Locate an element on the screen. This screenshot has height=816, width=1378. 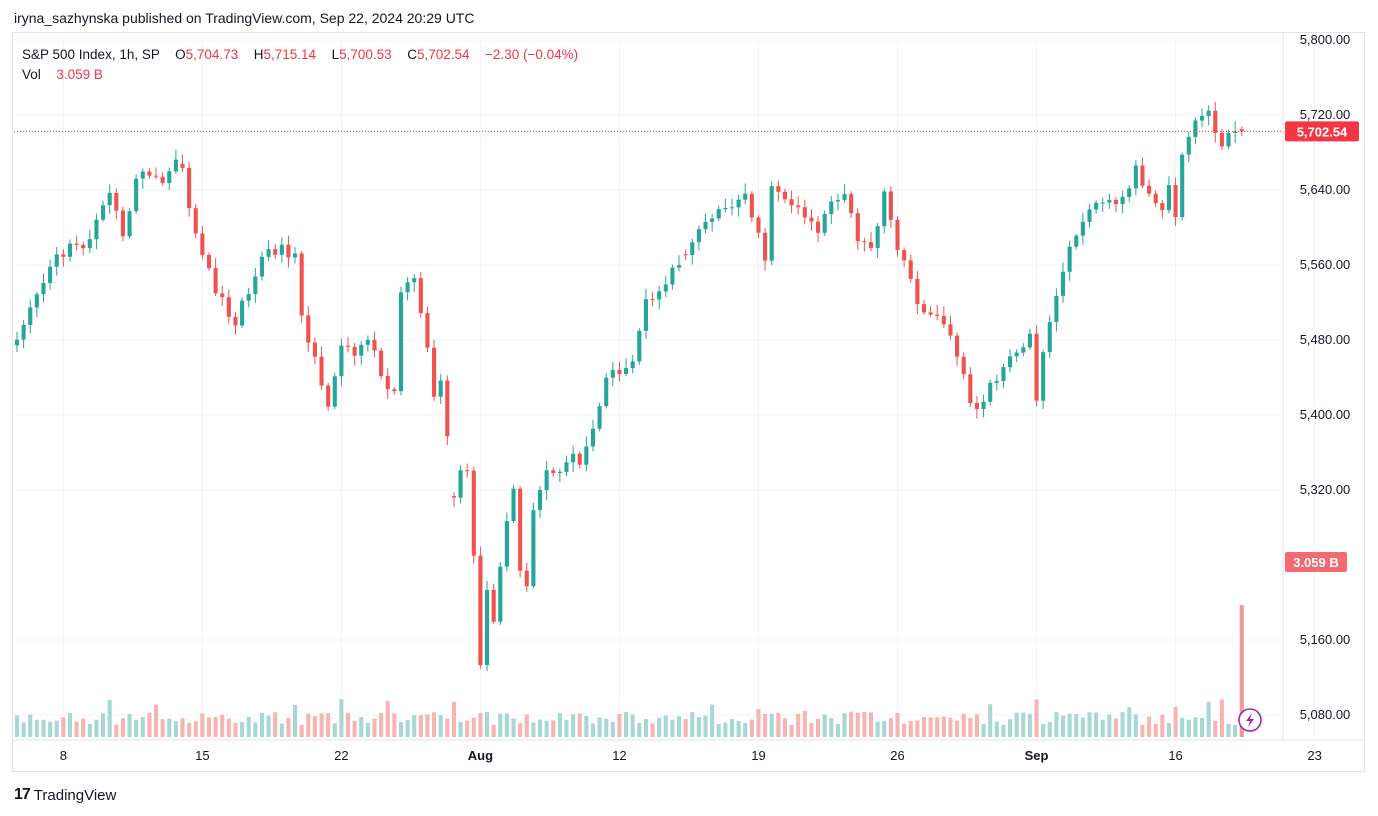
high-label: H is located at coordinates (258, 54).